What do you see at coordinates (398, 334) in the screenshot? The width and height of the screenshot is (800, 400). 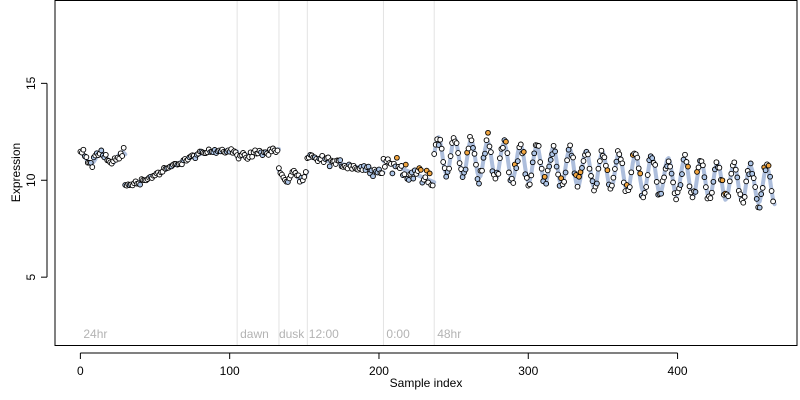 I see `phase-label: 0:00` at bounding box center [398, 334].